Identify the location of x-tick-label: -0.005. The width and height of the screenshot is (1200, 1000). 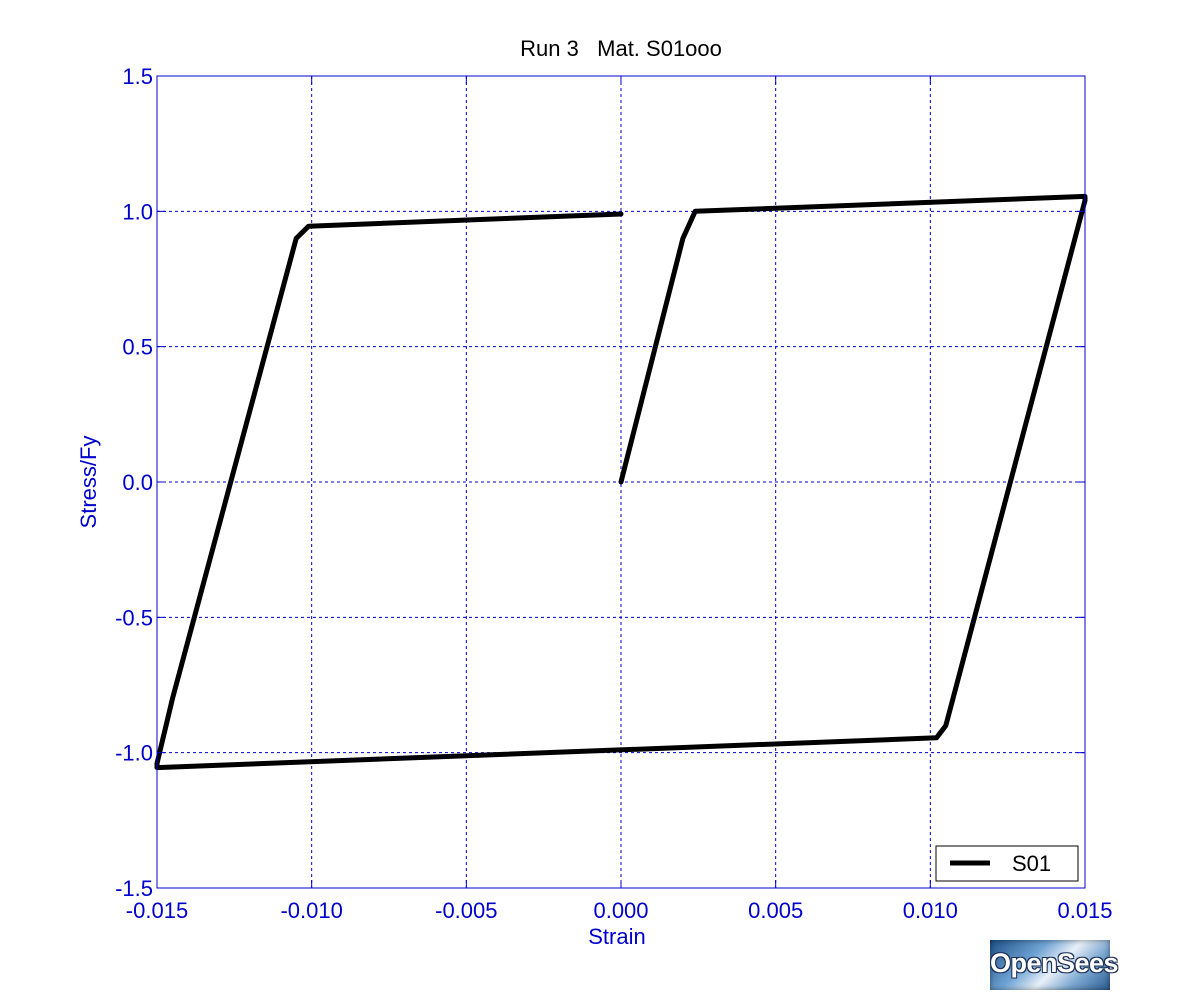
(466, 910).